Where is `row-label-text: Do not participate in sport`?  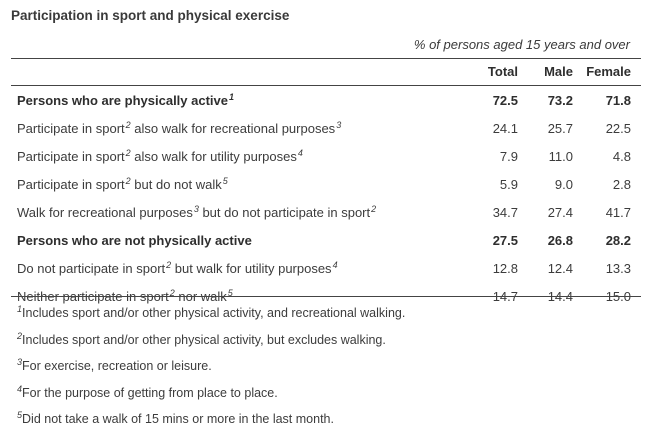
row-label-text: Do not participate in sport is located at coordinates (91, 268).